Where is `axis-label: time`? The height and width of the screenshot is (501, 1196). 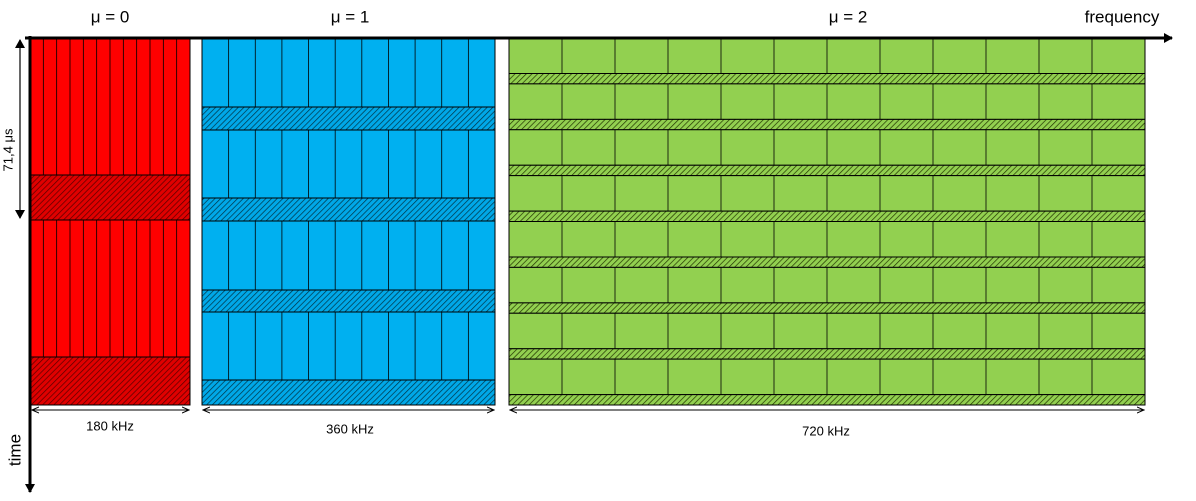
axis-label: time is located at coordinates (14, 450).